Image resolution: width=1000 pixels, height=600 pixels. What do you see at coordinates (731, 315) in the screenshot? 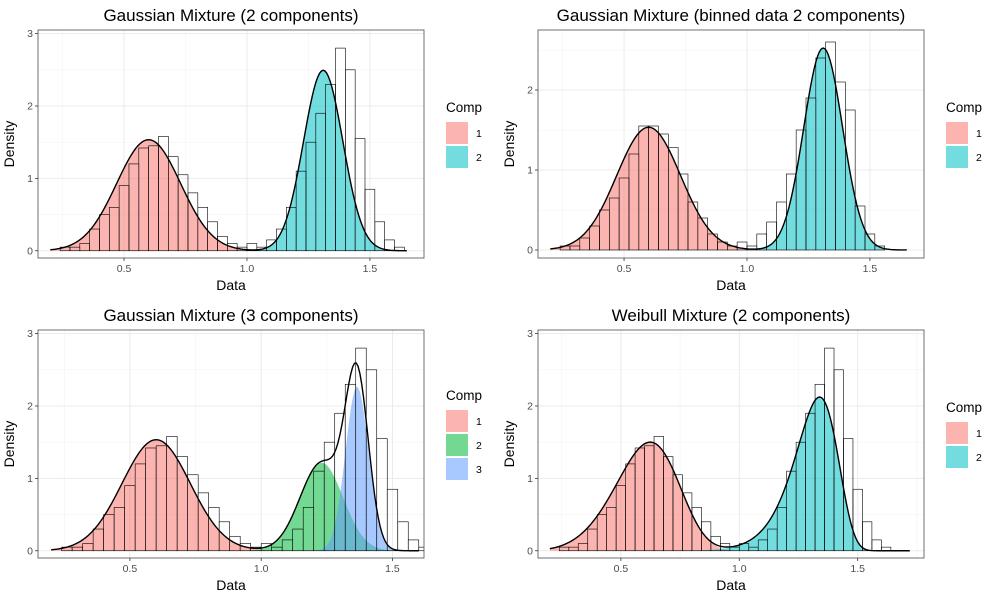
I see `chart-title: Weibull Mixture (2 components)` at bounding box center [731, 315].